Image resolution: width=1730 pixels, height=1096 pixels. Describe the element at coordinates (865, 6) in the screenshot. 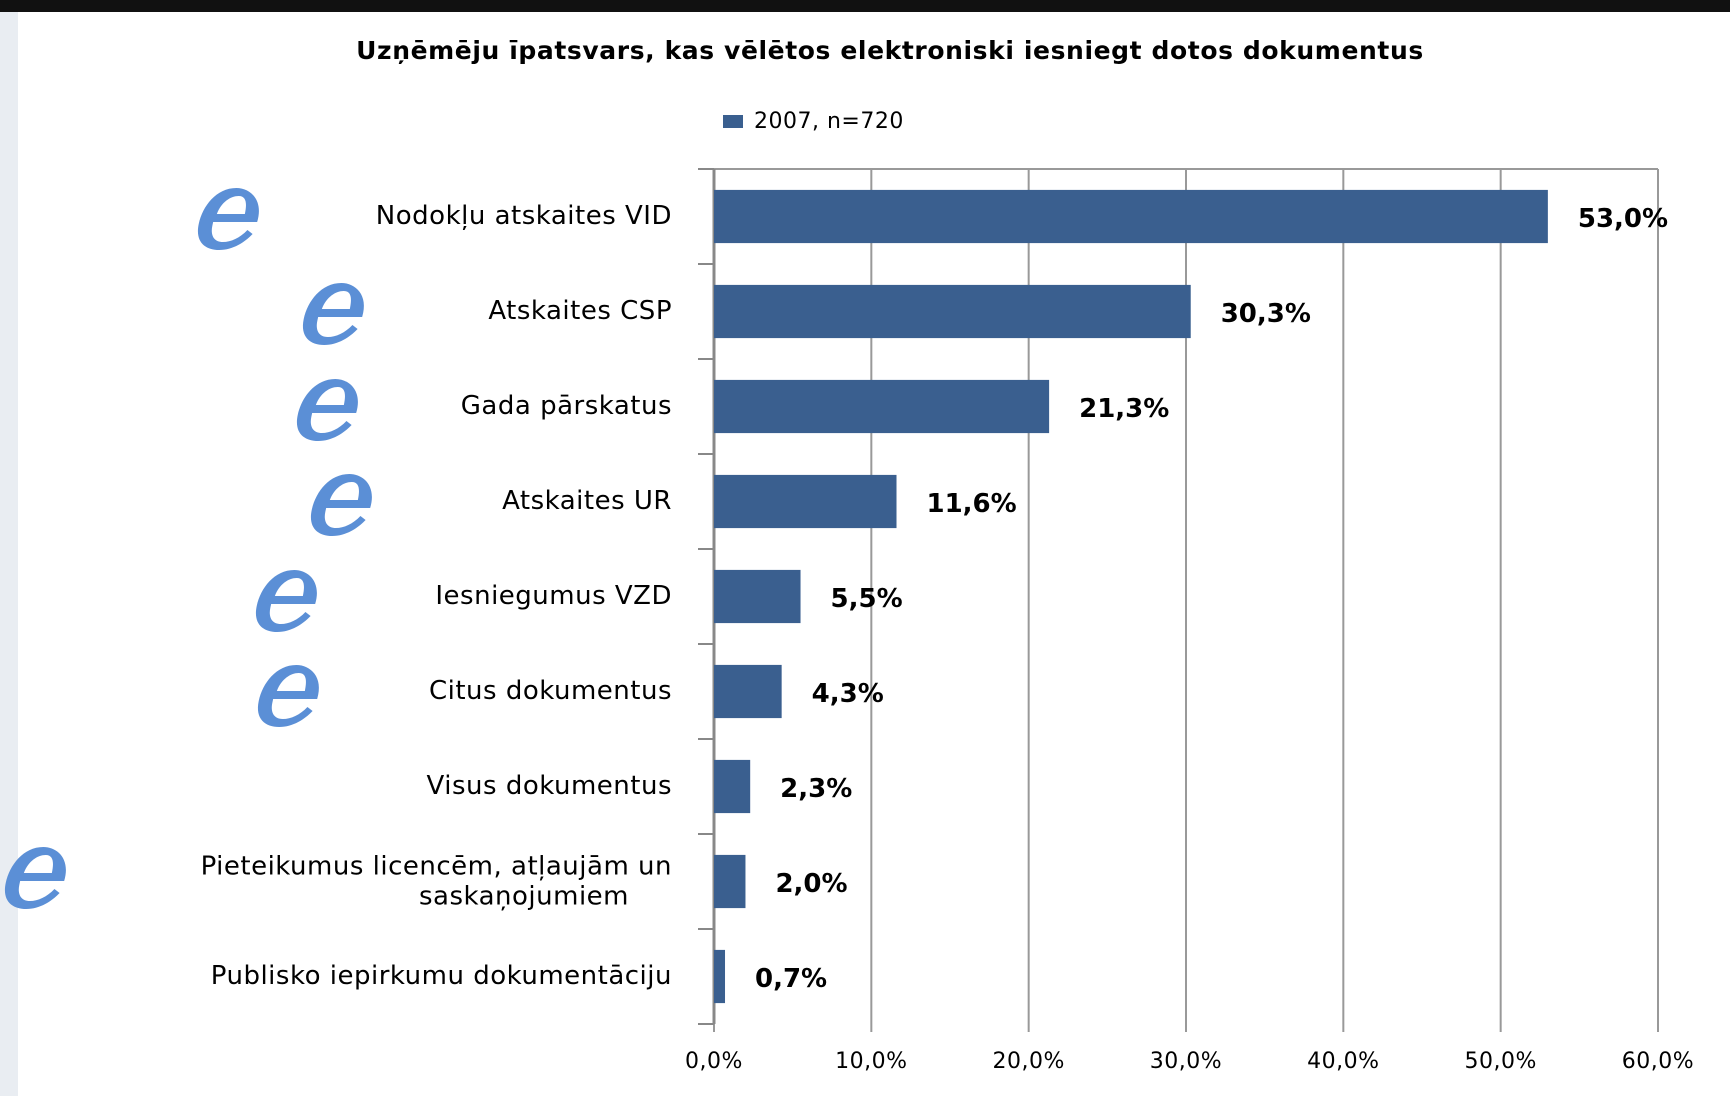

I see `frame-top` at that location.